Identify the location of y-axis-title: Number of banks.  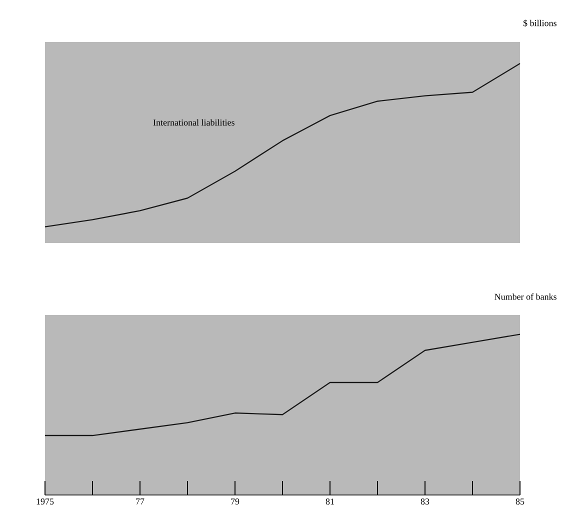
(525, 296).